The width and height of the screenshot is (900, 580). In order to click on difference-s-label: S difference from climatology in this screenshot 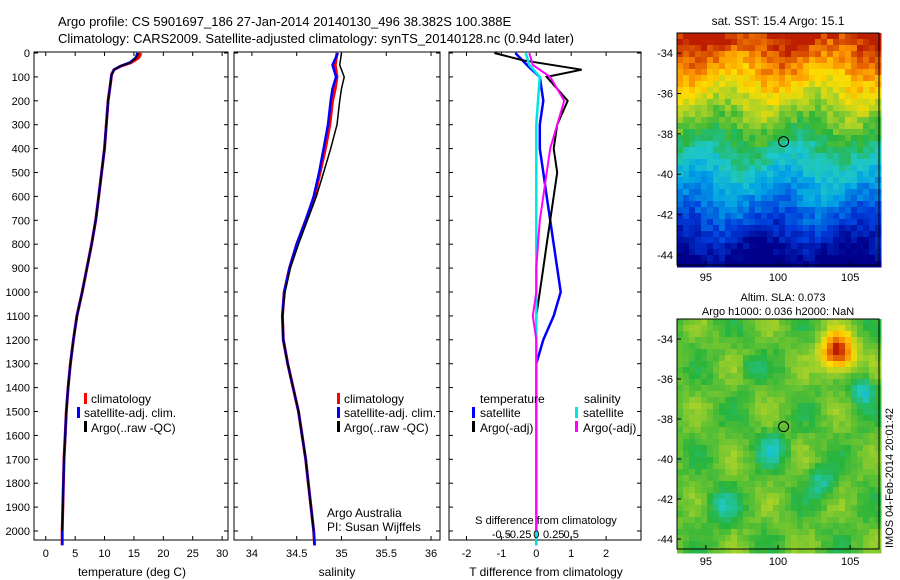, I will do `click(546, 521)`.